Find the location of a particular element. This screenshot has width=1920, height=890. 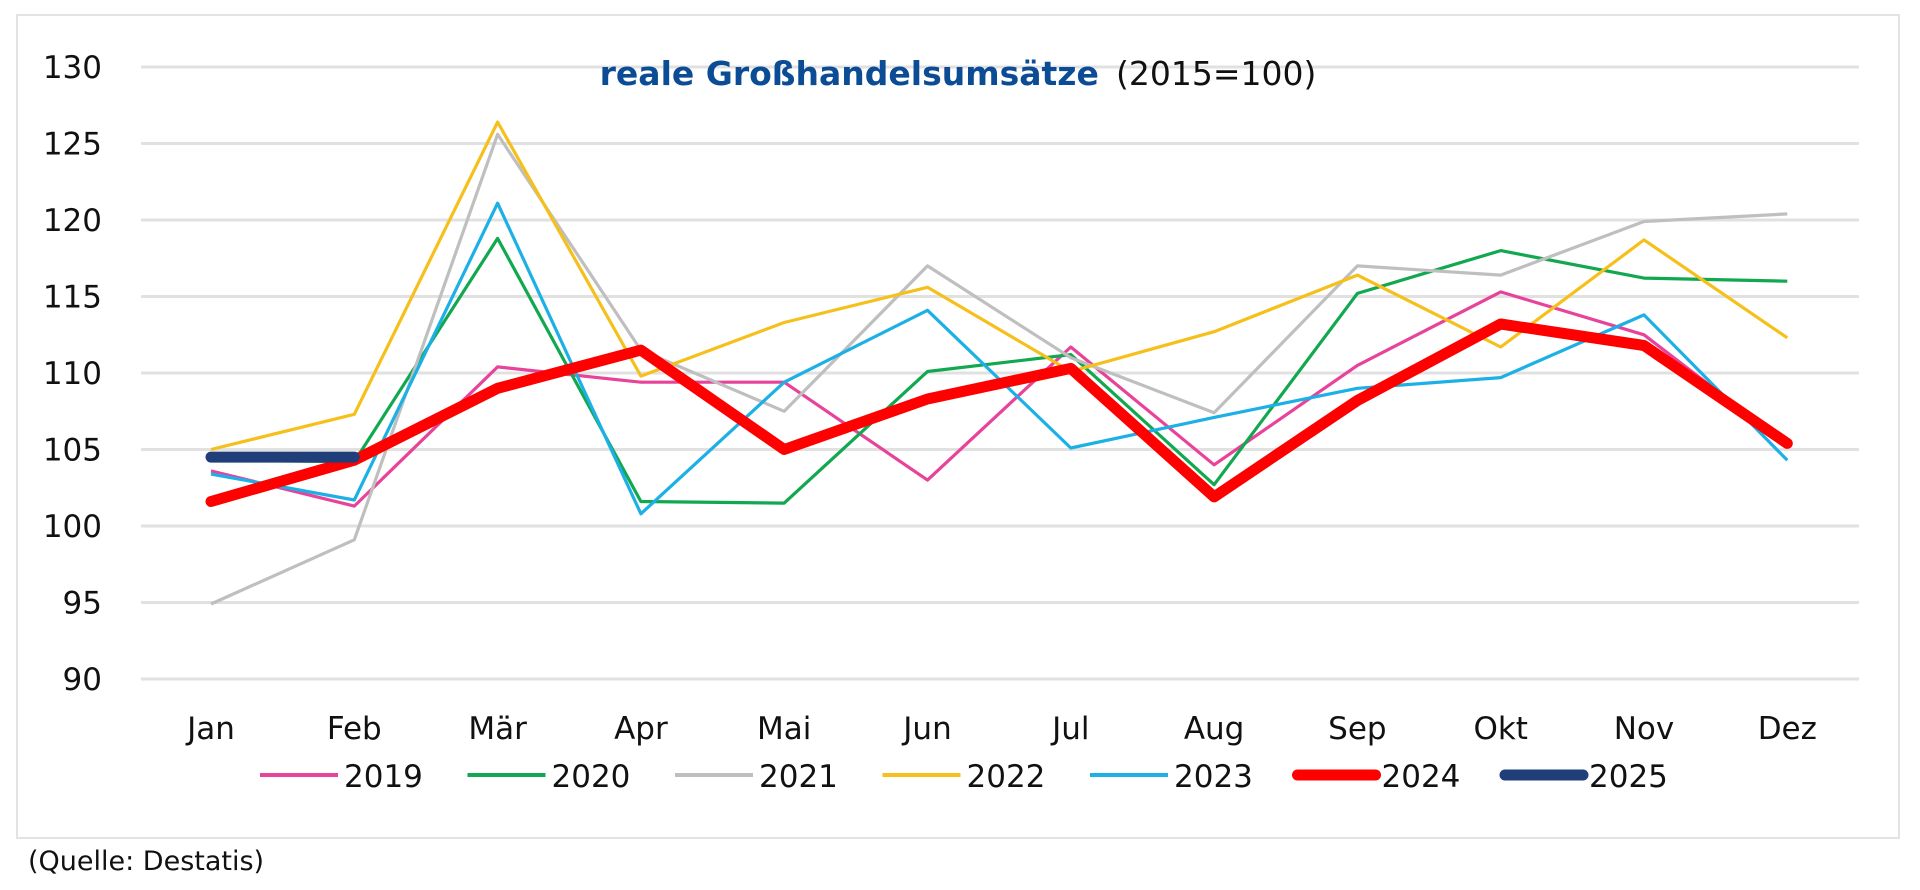

x-tick-label: Okt is located at coordinates (1500, 729).